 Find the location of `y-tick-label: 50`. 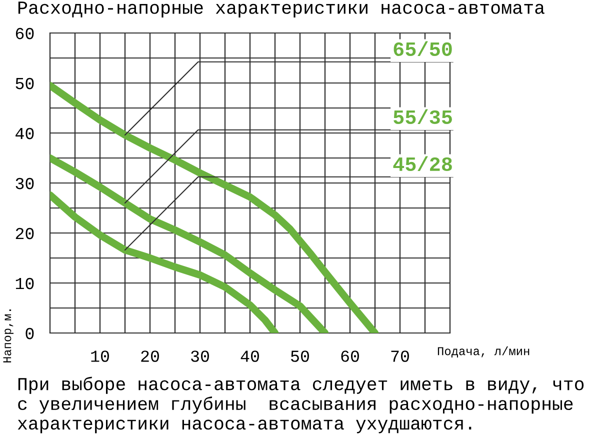

y-tick-label: 50 is located at coordinates (25, 84).